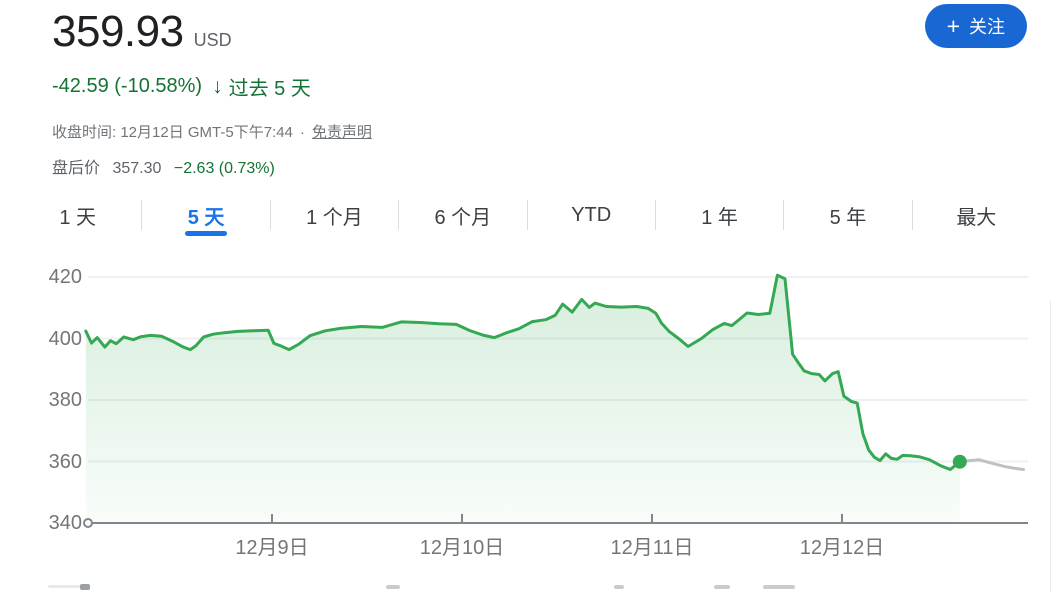 The height and width of the screenshot is (592, 1055). Describe the element at coordinates (65, 461) in the screenshot. I see `y-axis-label: 360` at that location.